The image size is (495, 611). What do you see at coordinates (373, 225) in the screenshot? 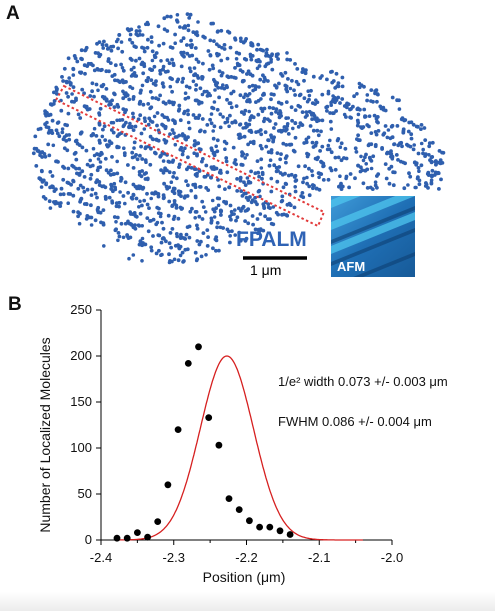
I see `afm-terrace-edge` at bounding box center [373, 225].